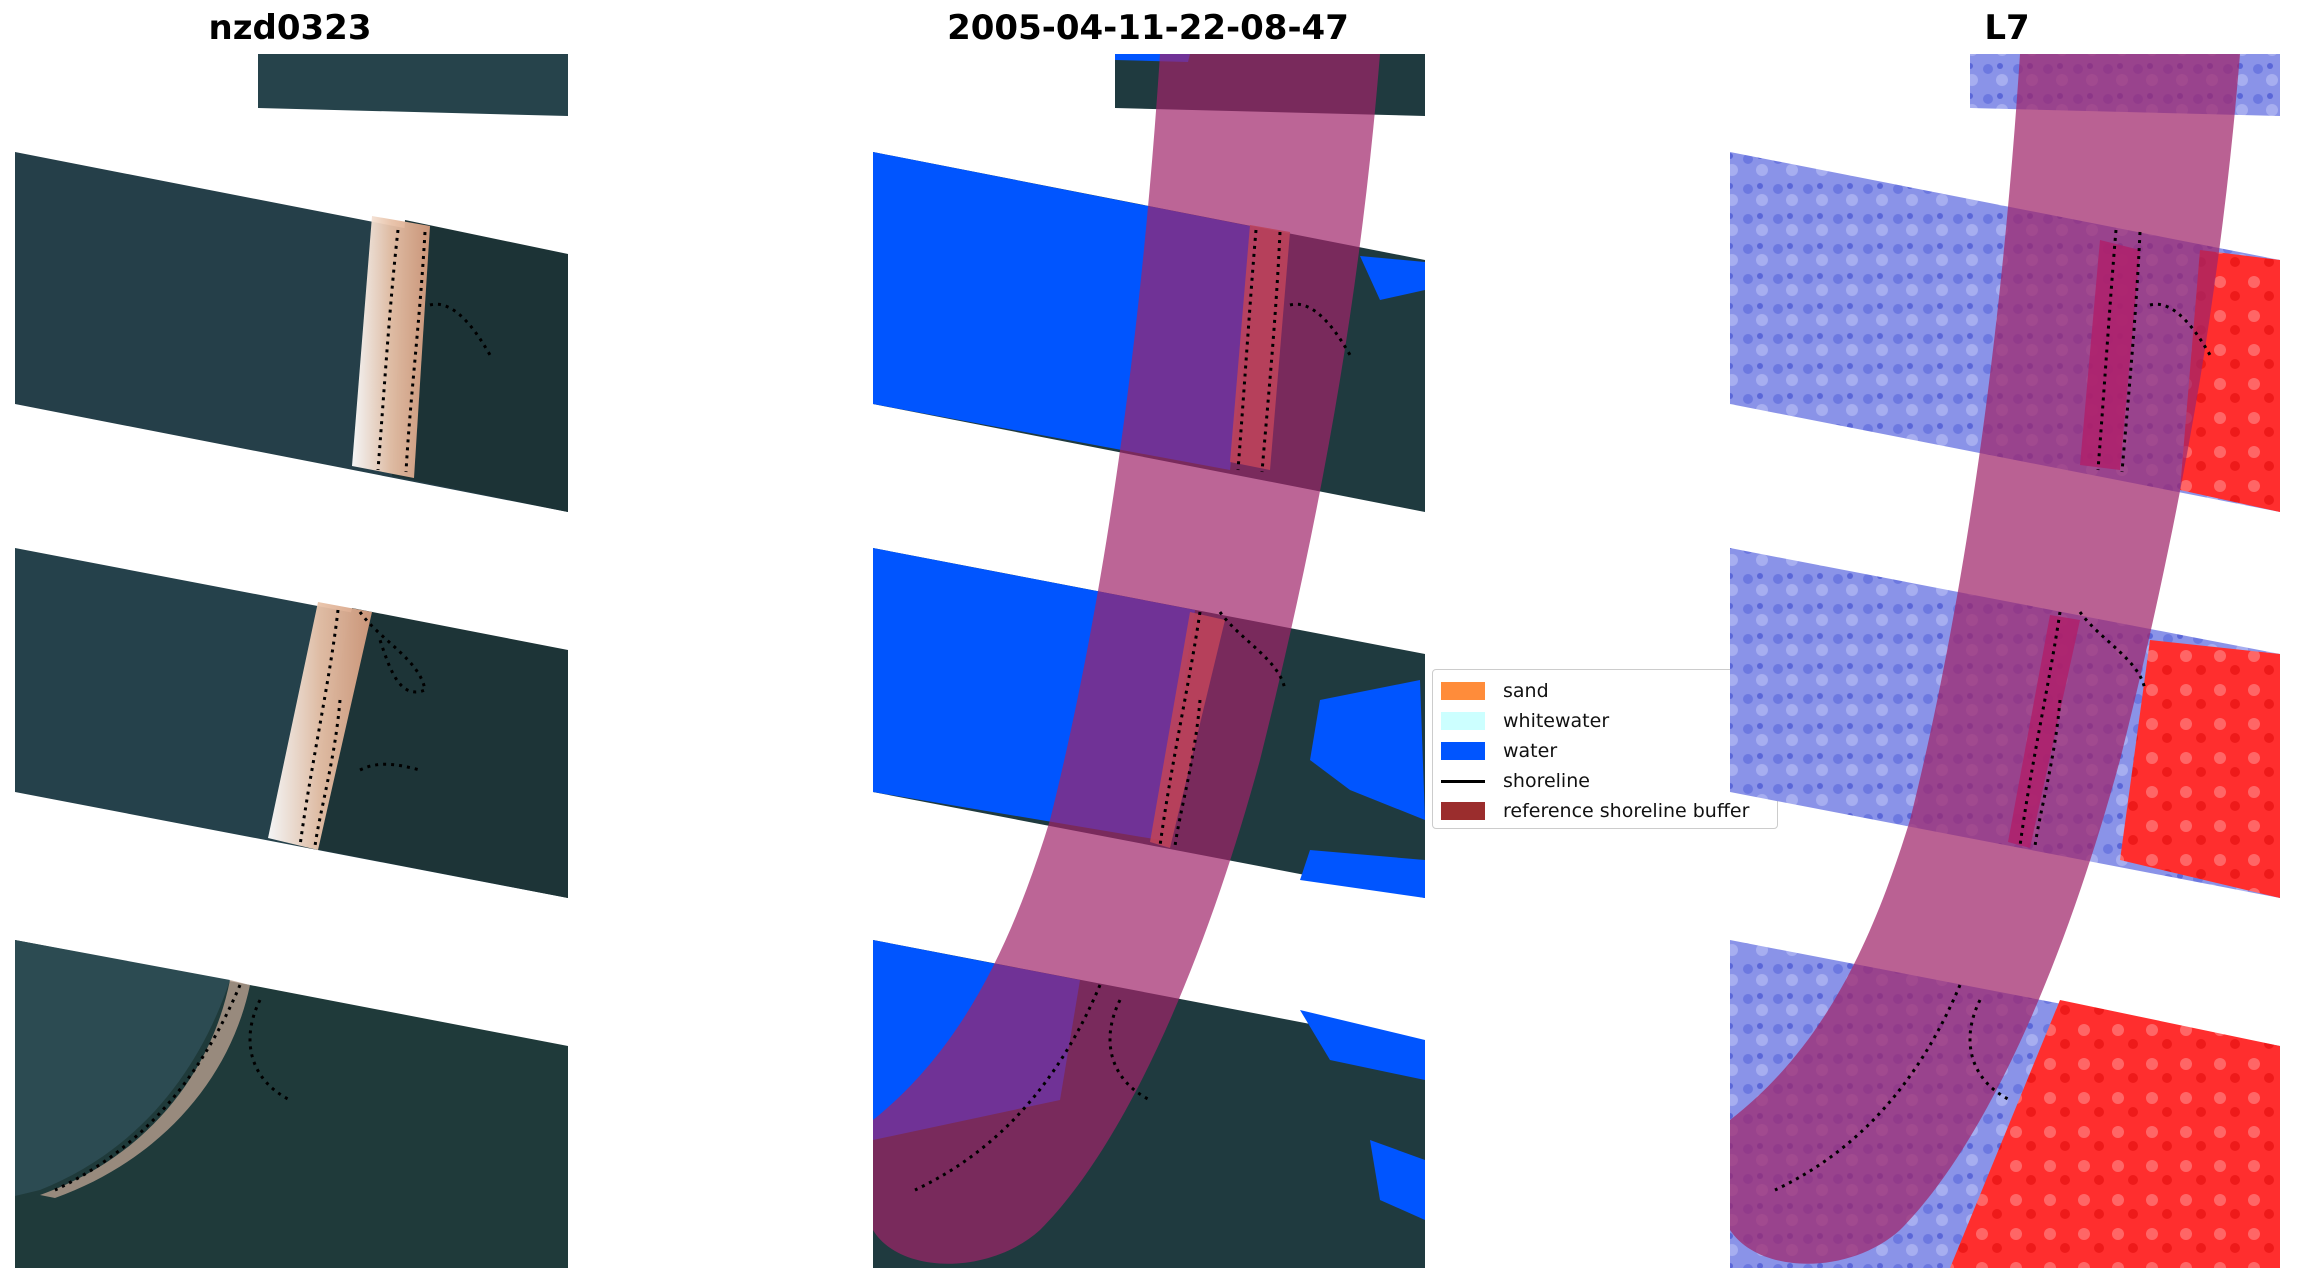  I want to click on legend-swatch-sand, so click(1463, 691).